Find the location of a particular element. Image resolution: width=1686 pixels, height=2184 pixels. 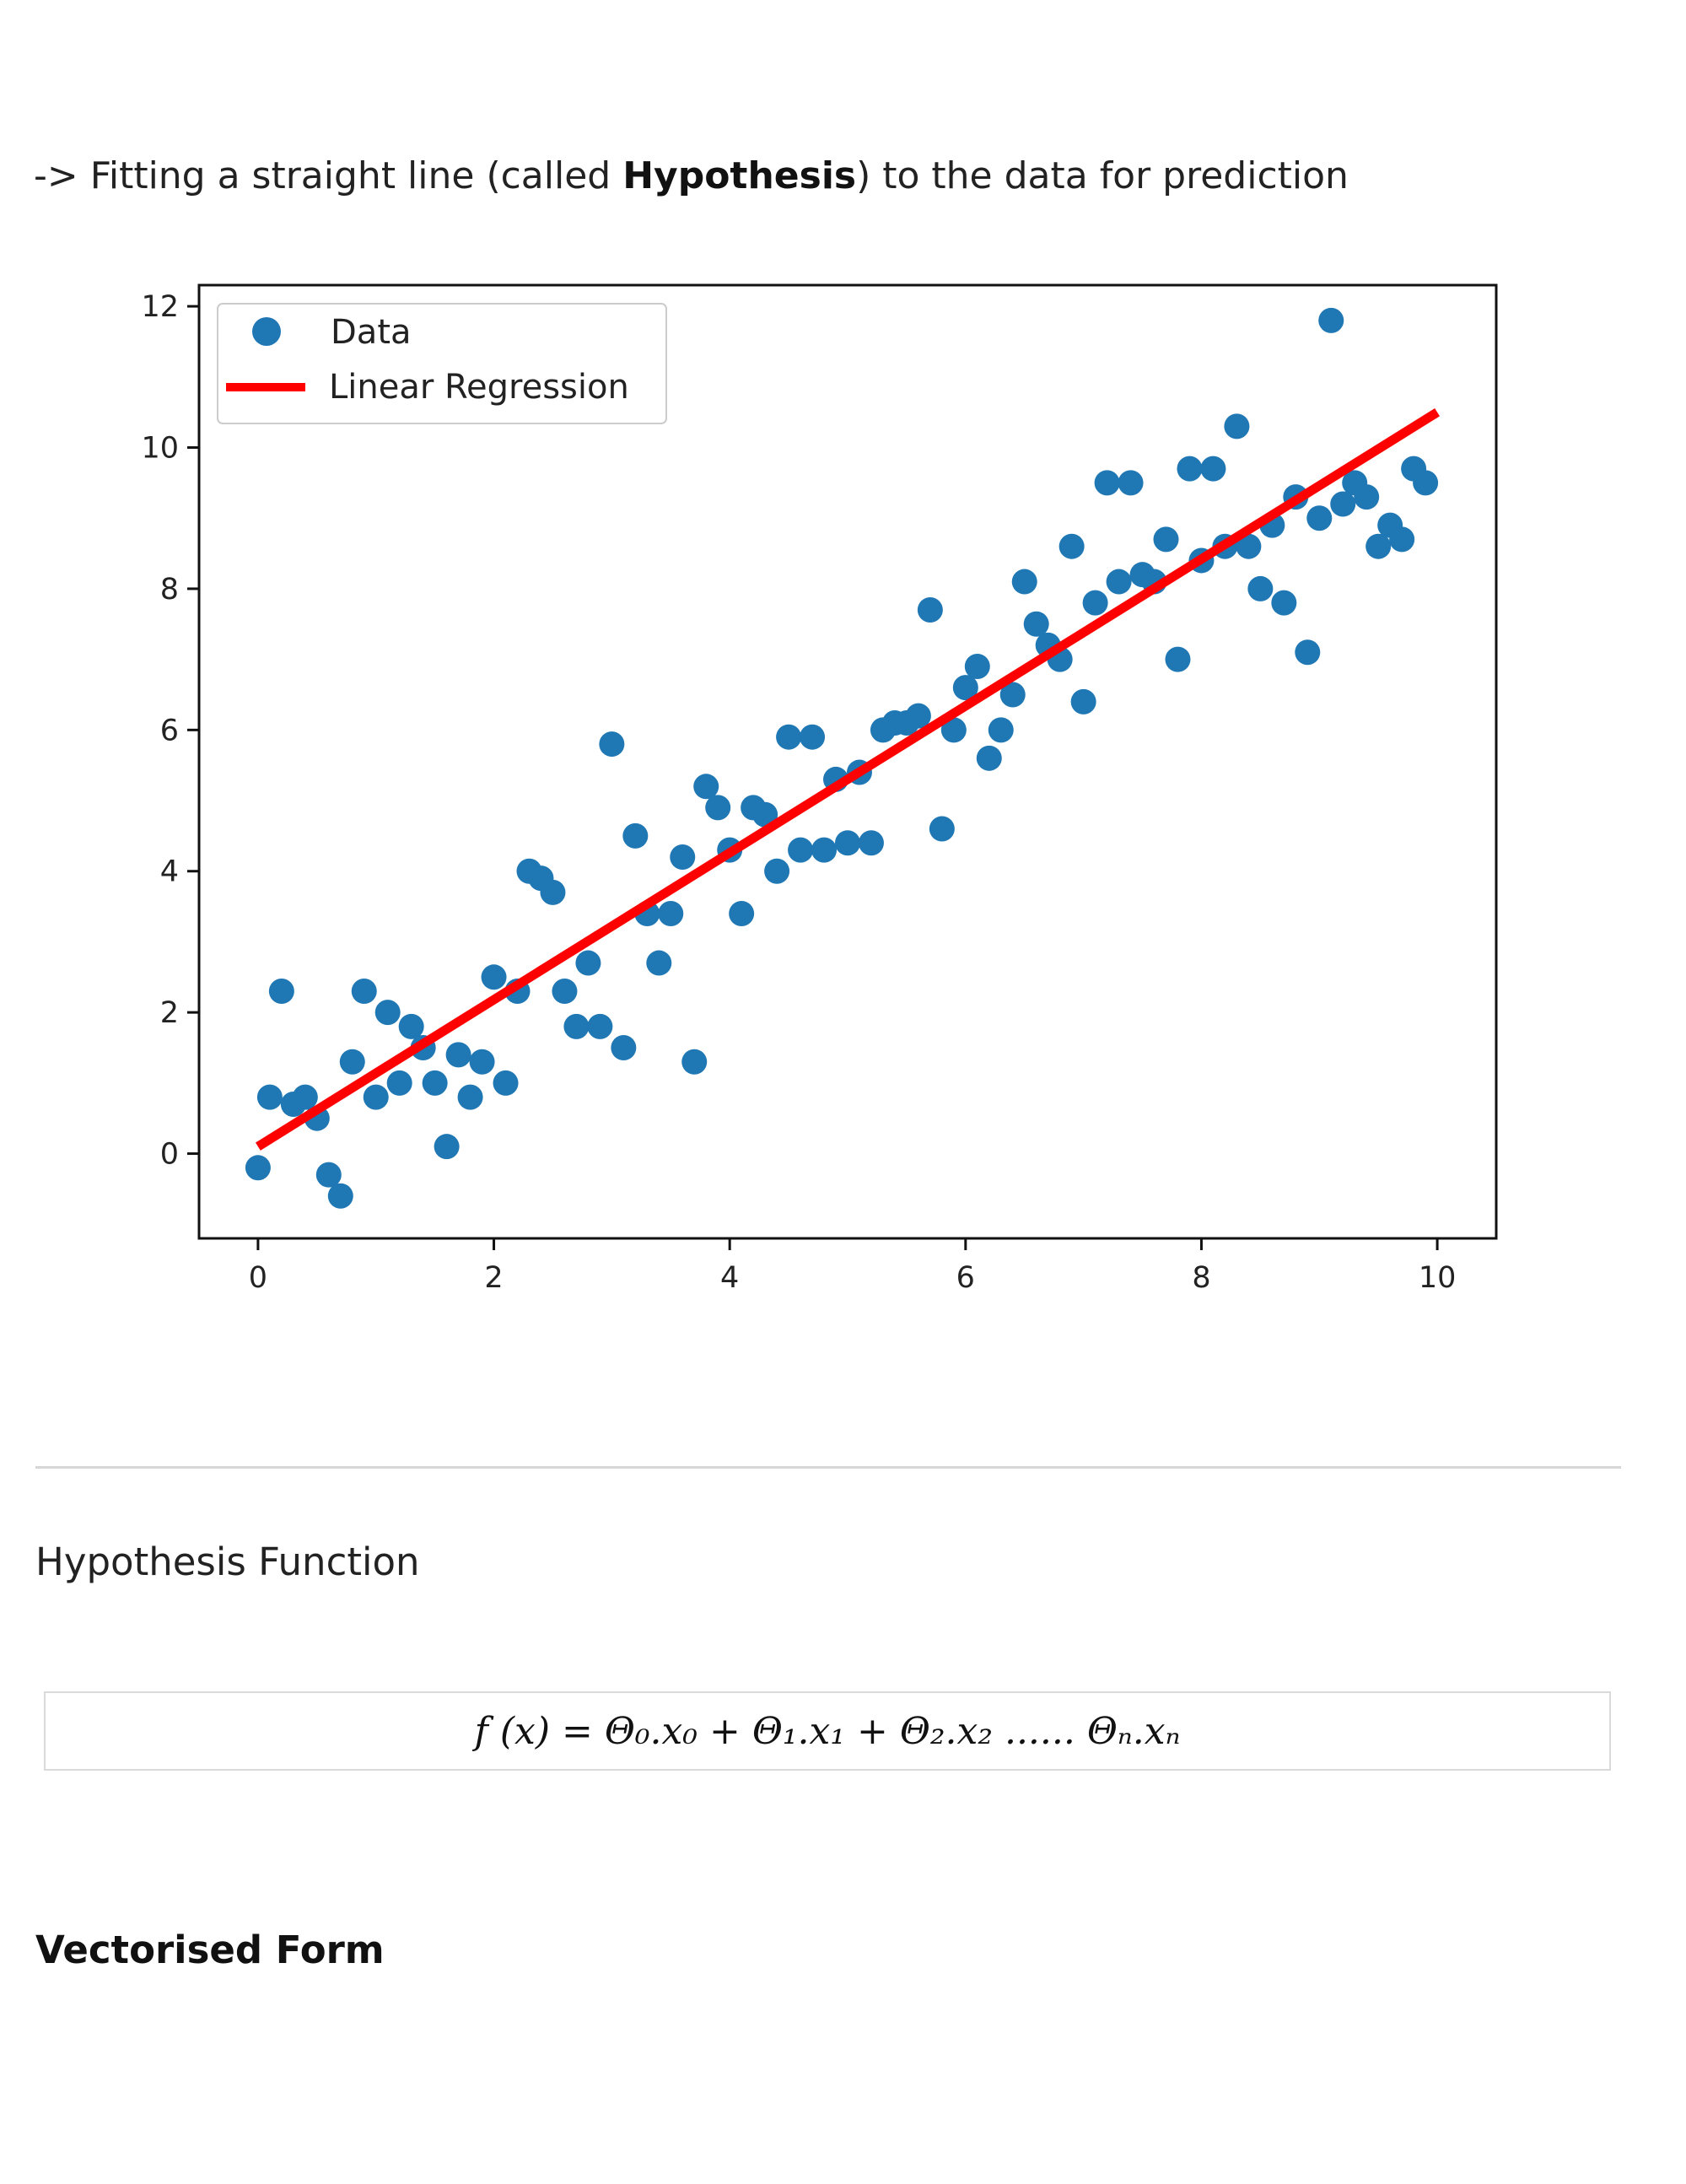

vectorised-form-heading: Vectorised Form is located at coordinates (210, 1950).